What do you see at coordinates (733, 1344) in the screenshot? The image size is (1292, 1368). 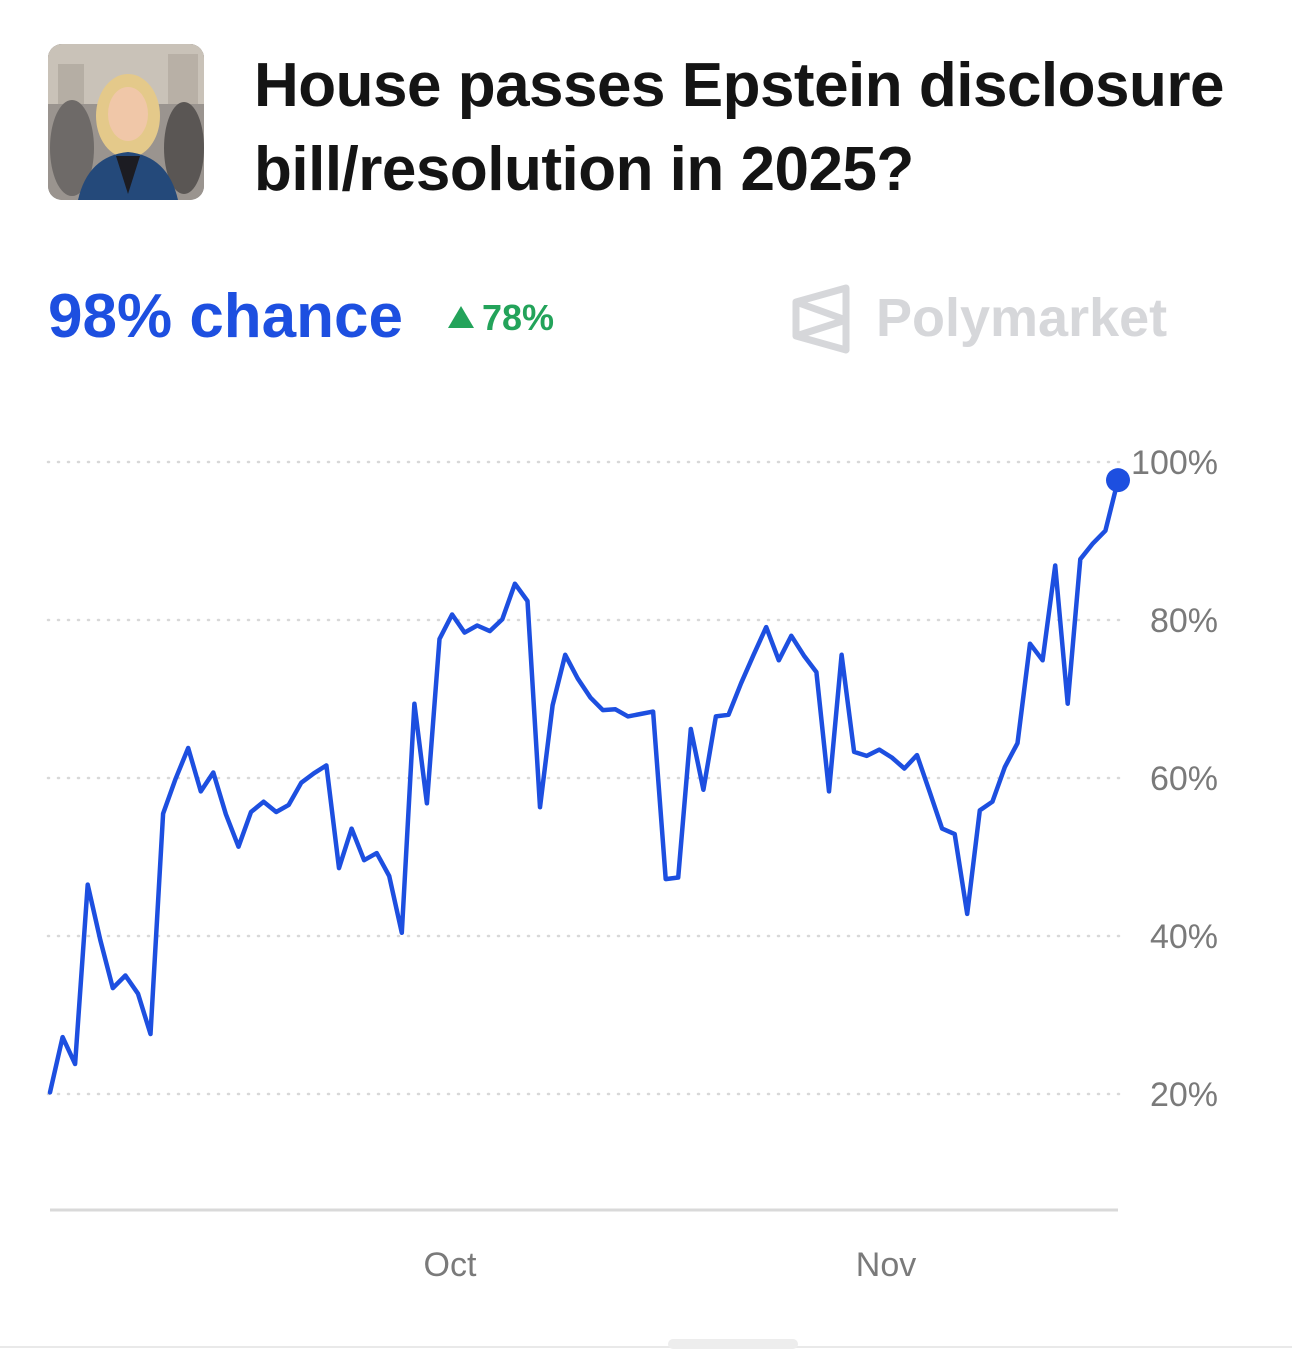 I see `home-indicator` at bounding box center [733, 1344].